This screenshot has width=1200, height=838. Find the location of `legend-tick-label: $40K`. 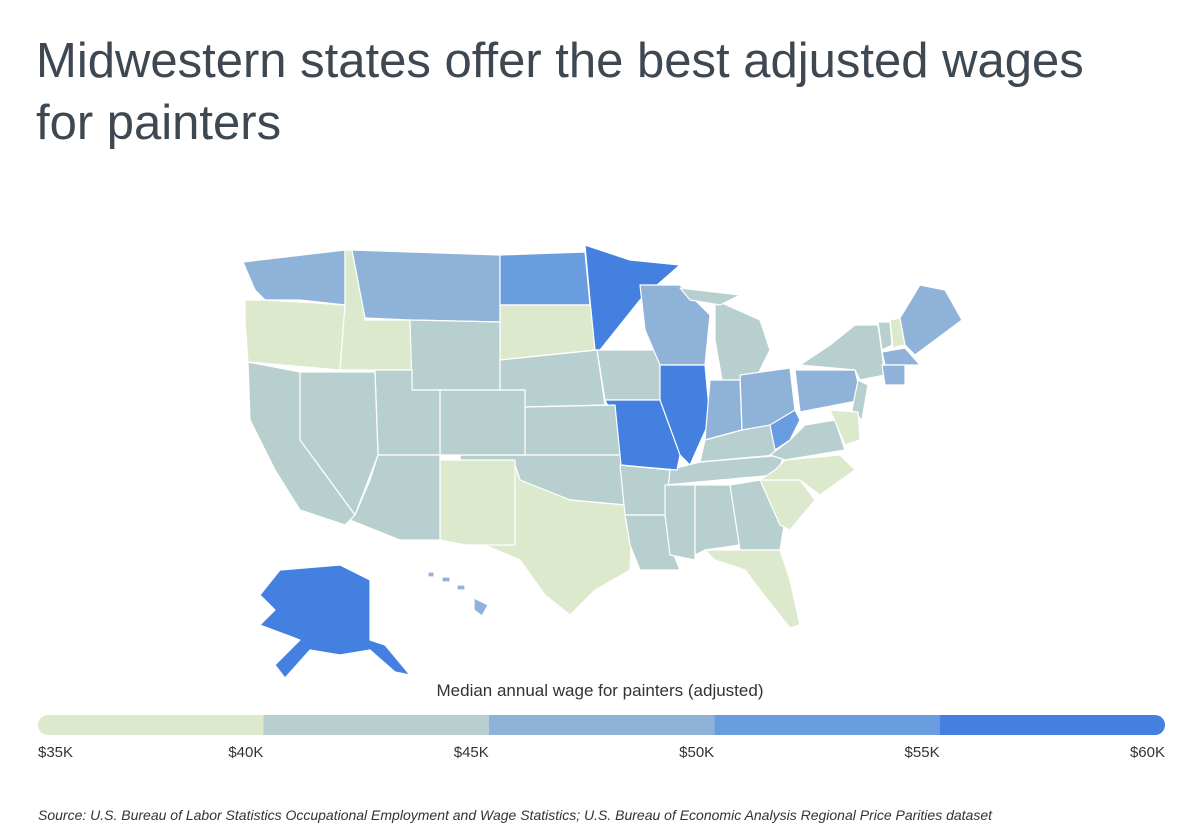

legend-tick-label: $40K is located at coordinates (245, 752).